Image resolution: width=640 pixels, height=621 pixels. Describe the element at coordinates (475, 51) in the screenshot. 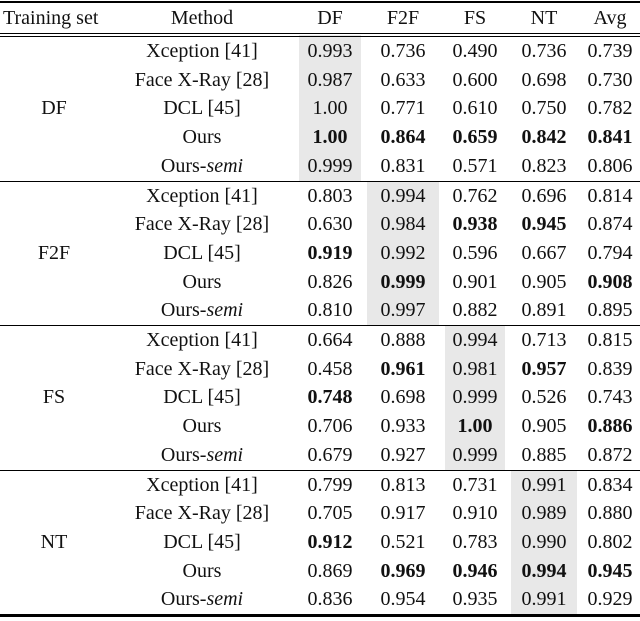

I see `value-cell-fs: 0.490` at that location.